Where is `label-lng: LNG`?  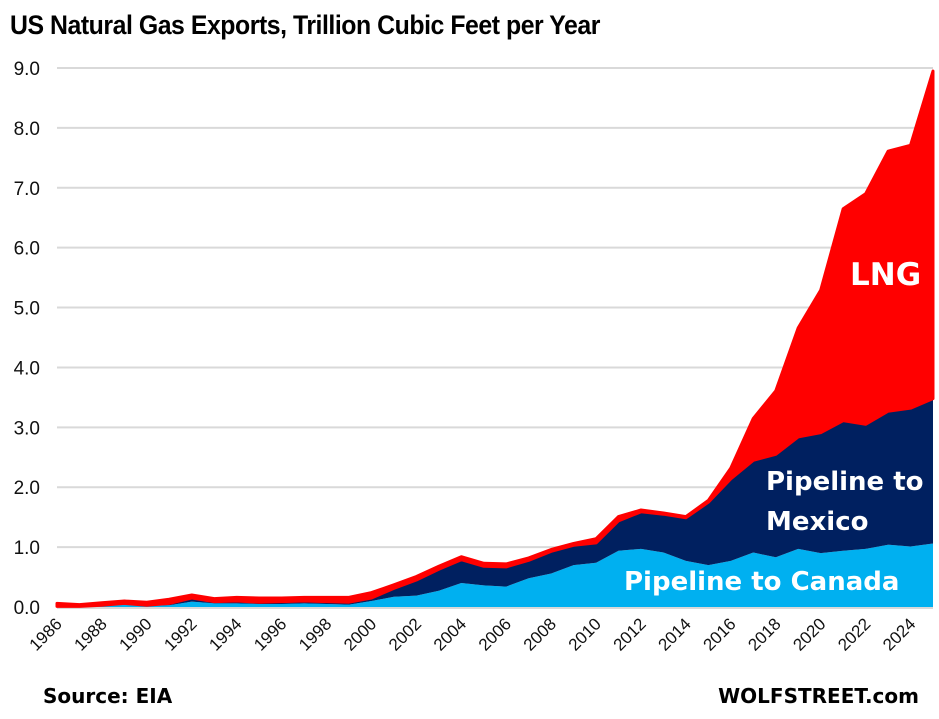
label-lng: LNG is located at coordinates (885, 275).